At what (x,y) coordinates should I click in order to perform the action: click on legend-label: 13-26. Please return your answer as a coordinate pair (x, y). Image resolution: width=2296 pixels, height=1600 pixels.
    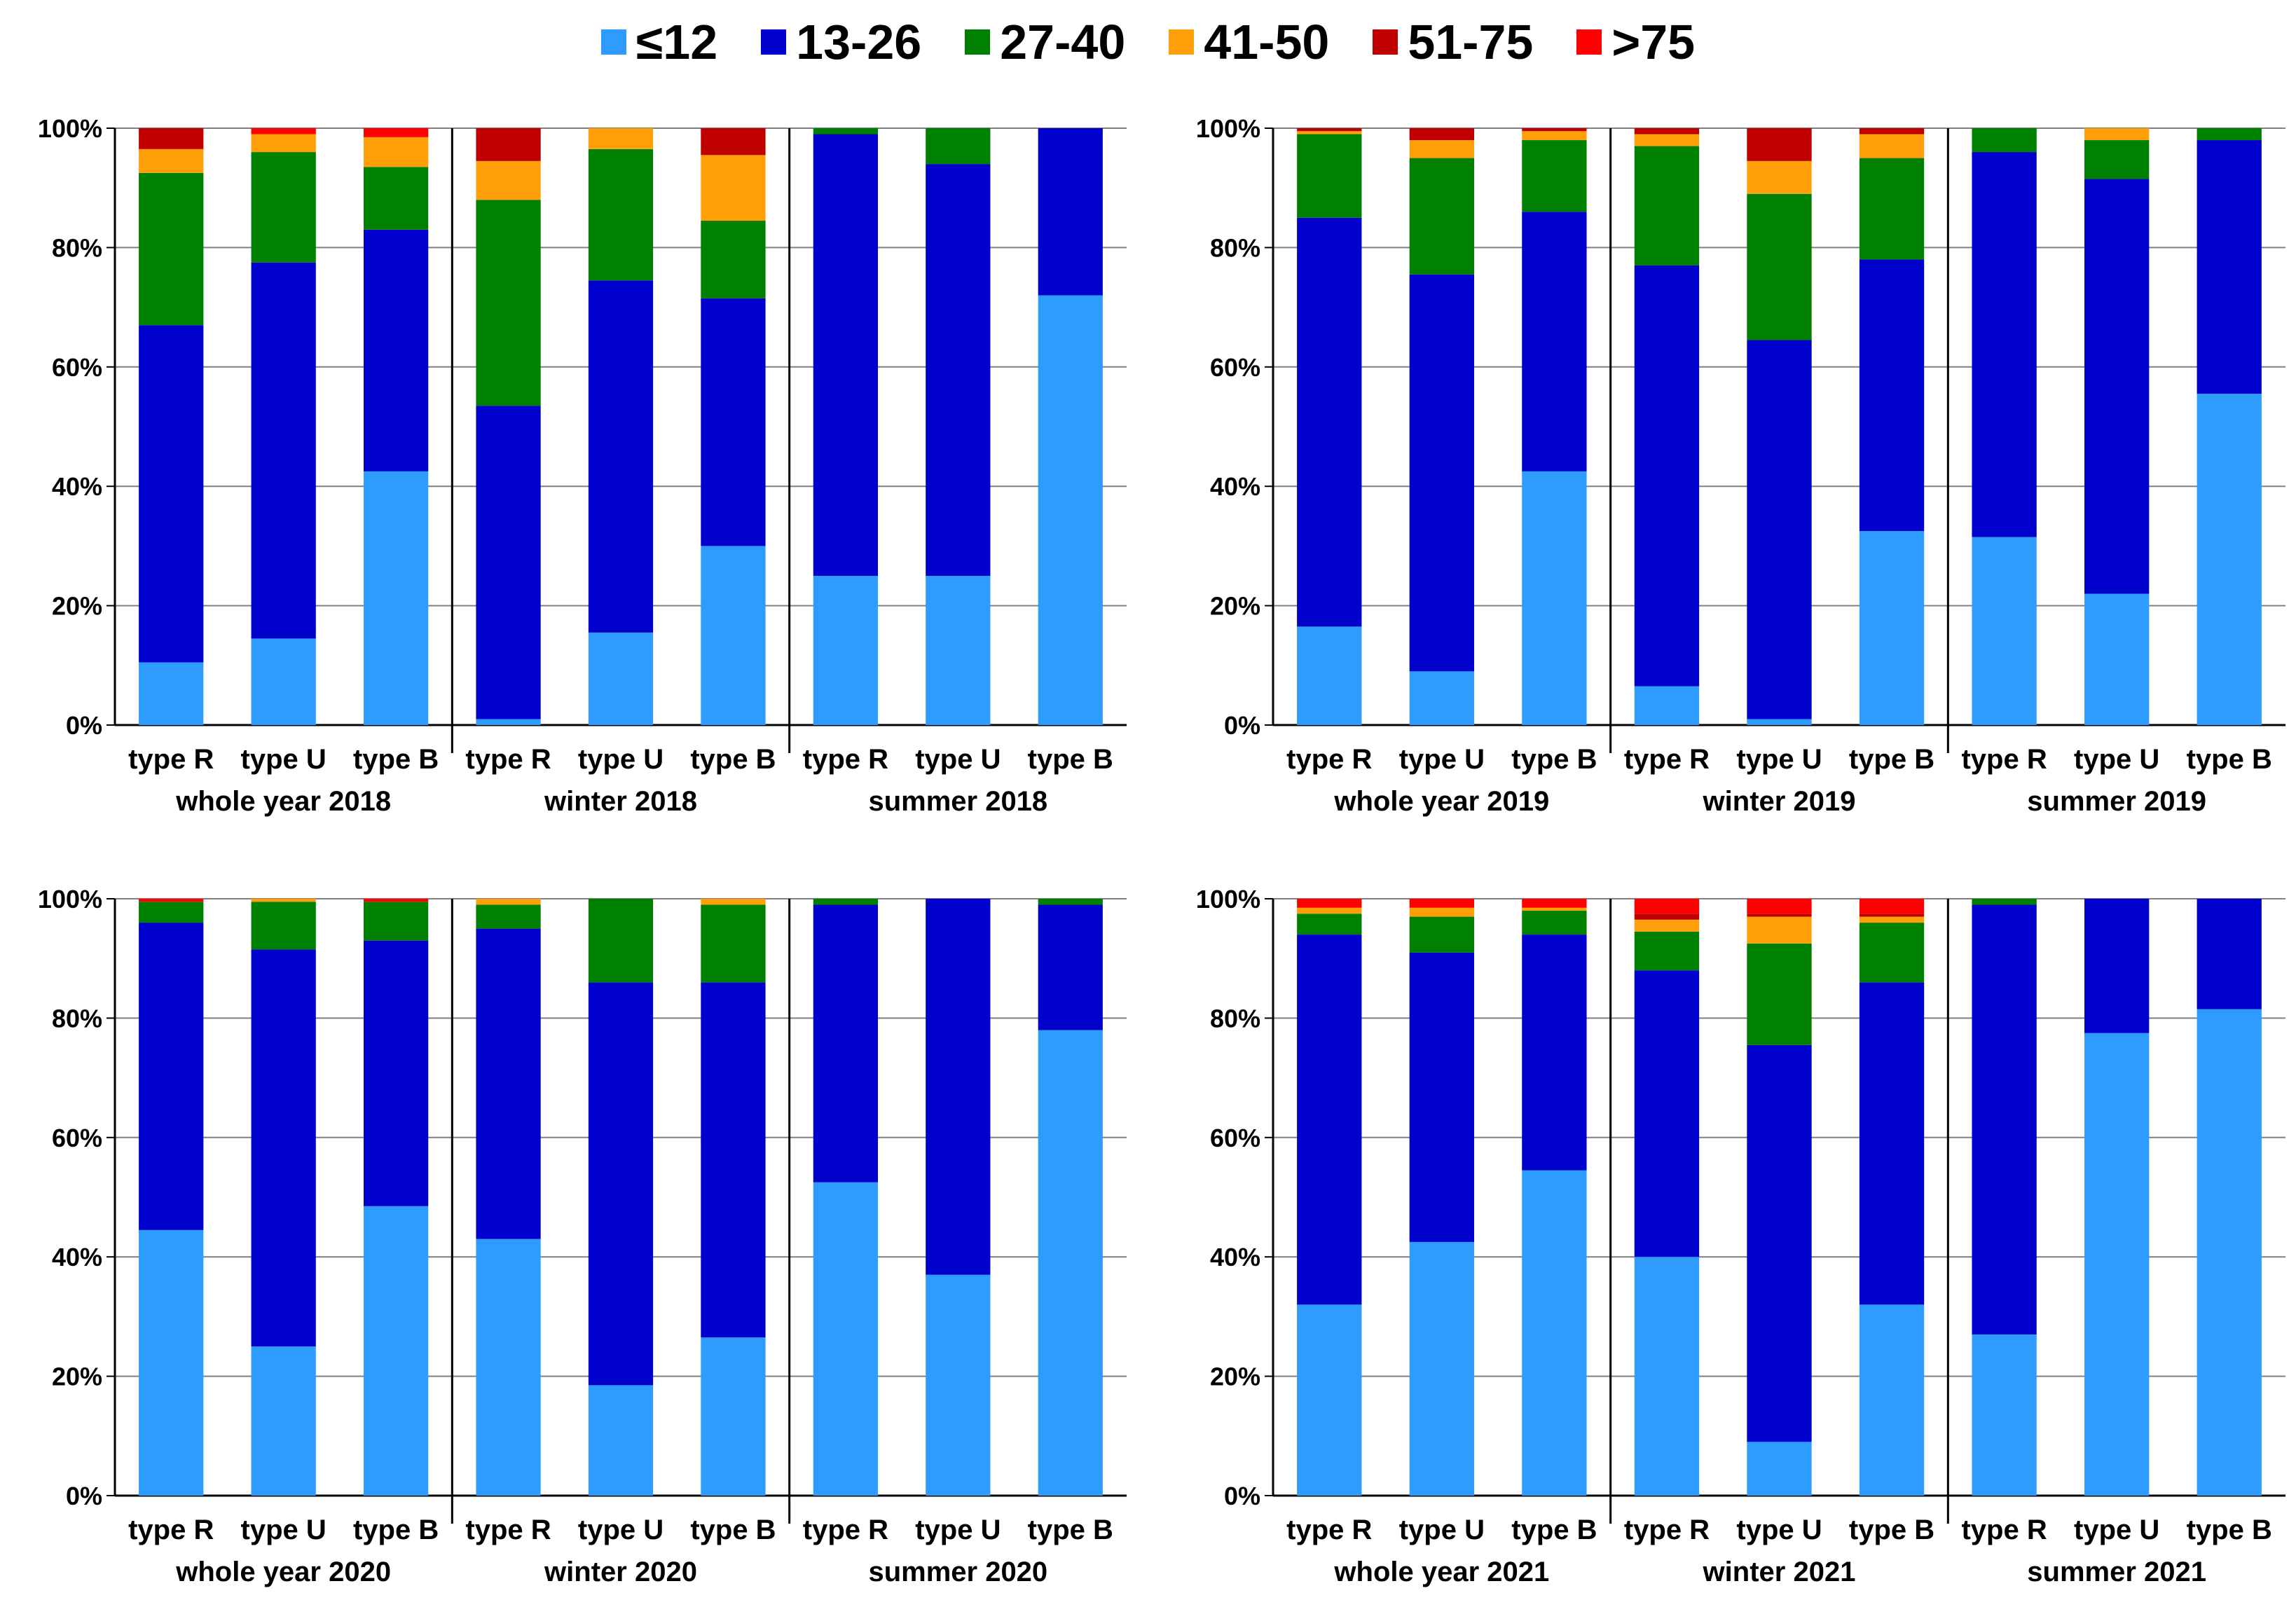
    Looking at the image, I should click on (859, 42).